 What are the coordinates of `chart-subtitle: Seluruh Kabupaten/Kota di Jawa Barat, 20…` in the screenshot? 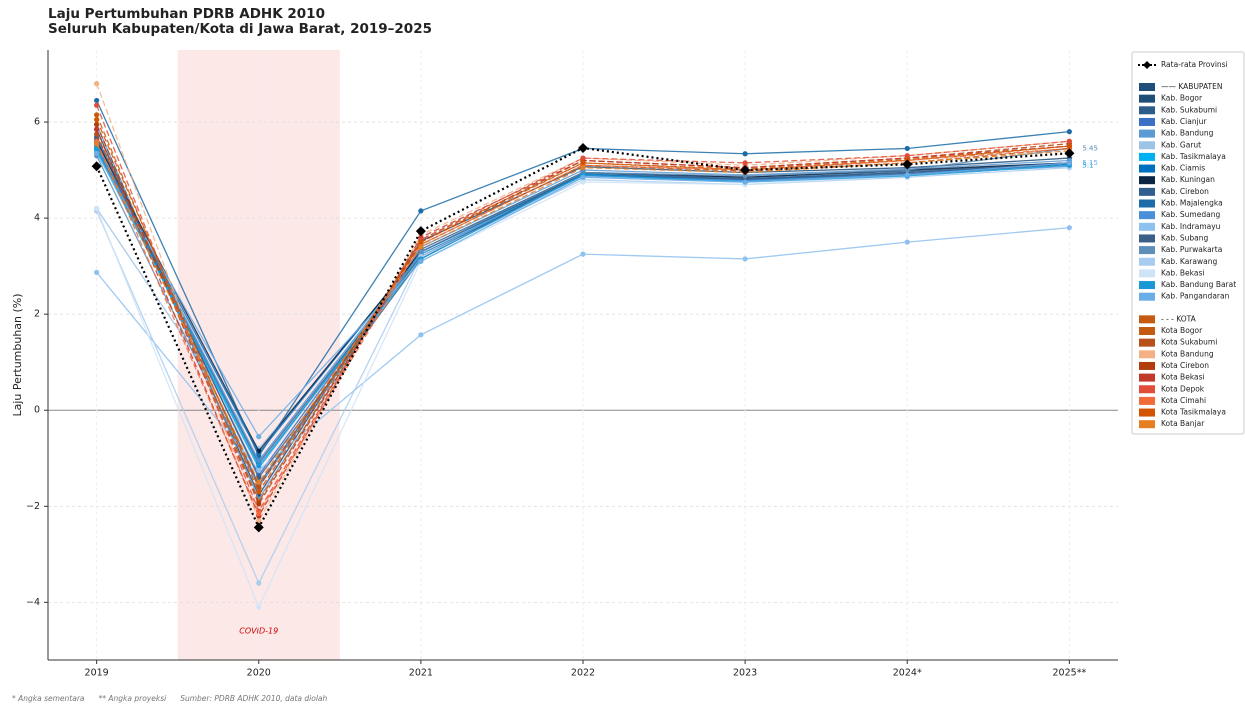 It's located at (240, 29).